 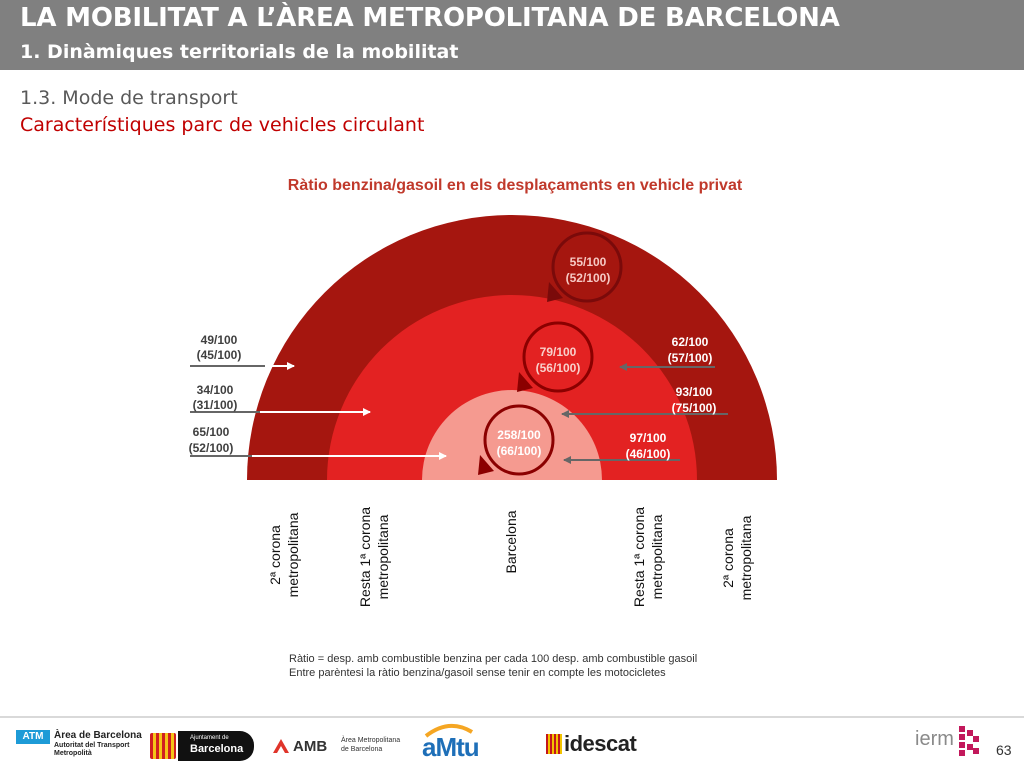 What do you see at coordinates (92, 745) in the screenshot?
I see `atm-line-2: Autoritat del Transport` at bounding box center [92, 745].